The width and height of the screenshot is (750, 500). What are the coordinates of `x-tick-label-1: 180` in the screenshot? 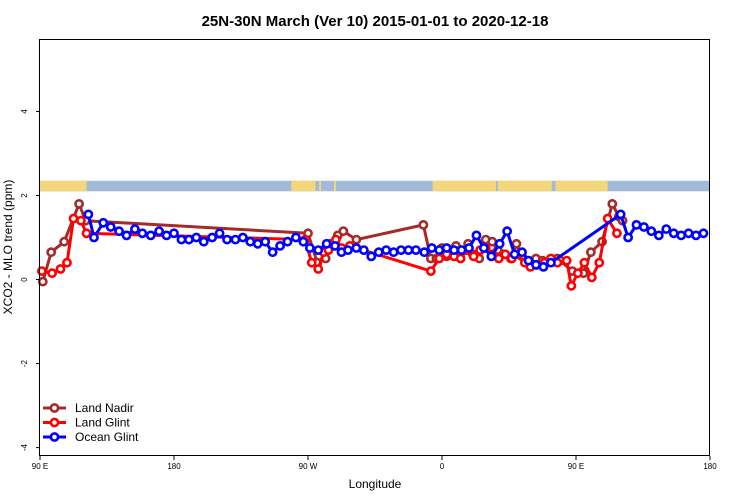 It's located at (174, 466).